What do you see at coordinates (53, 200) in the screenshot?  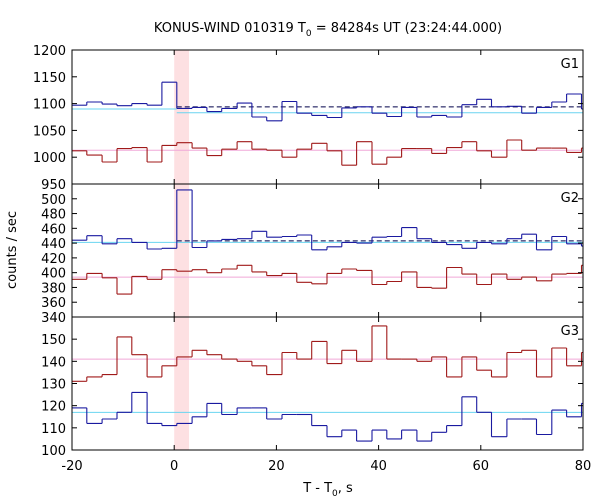 I see `y-tick-label: 500` at bounding box center [53, 200].